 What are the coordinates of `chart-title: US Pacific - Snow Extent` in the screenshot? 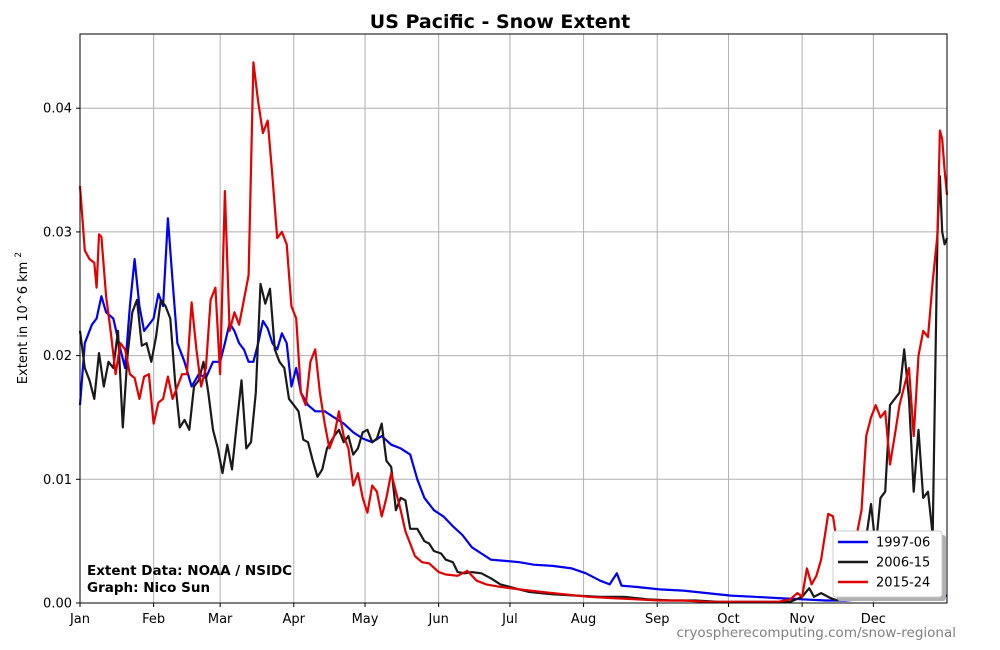 It's located at (500, 22).